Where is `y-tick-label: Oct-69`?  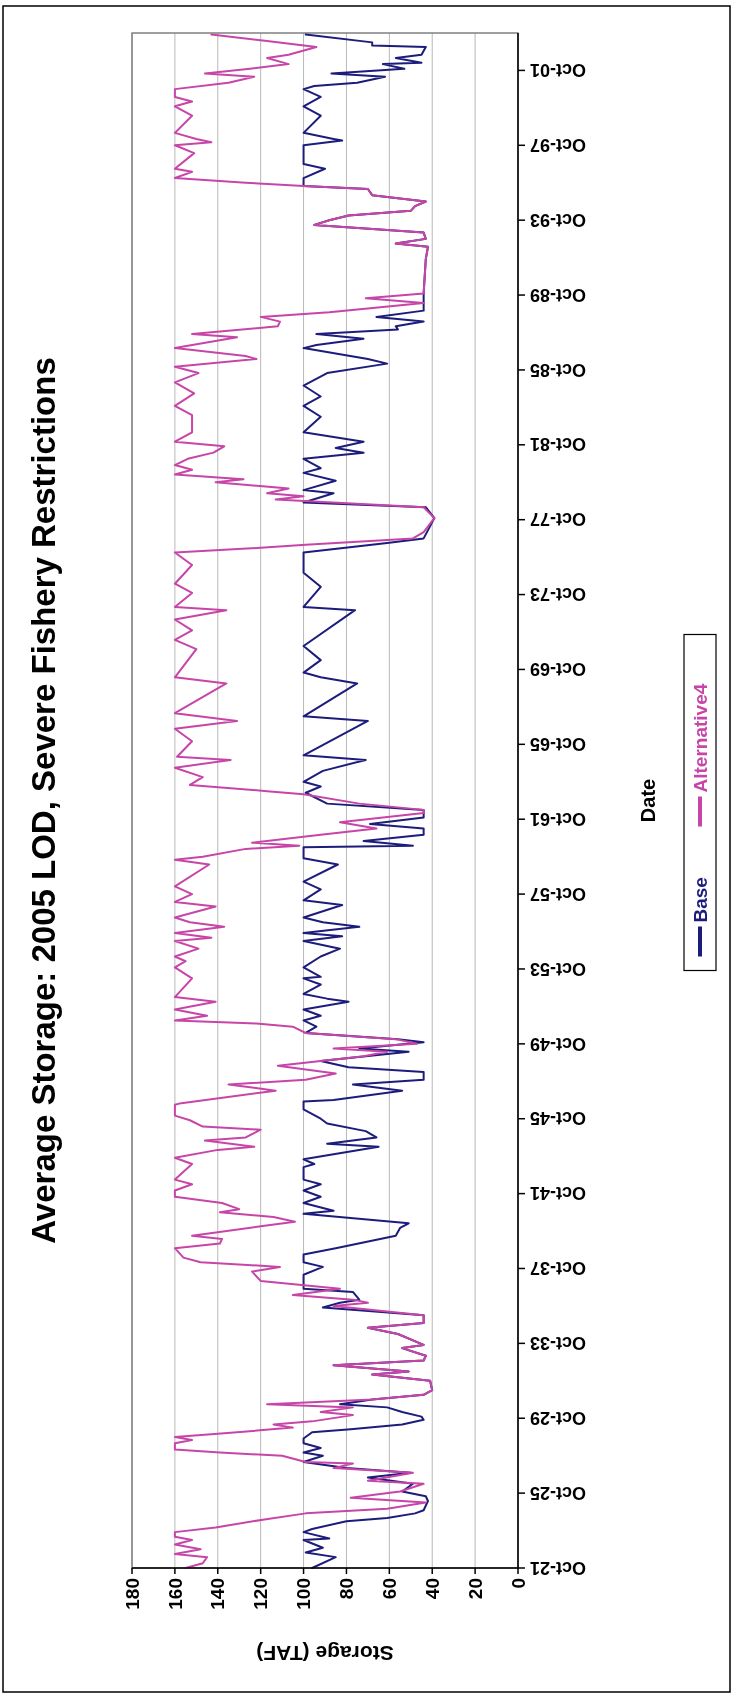
y-tick-label: Oct-69 is located at coordinates (558, 669).